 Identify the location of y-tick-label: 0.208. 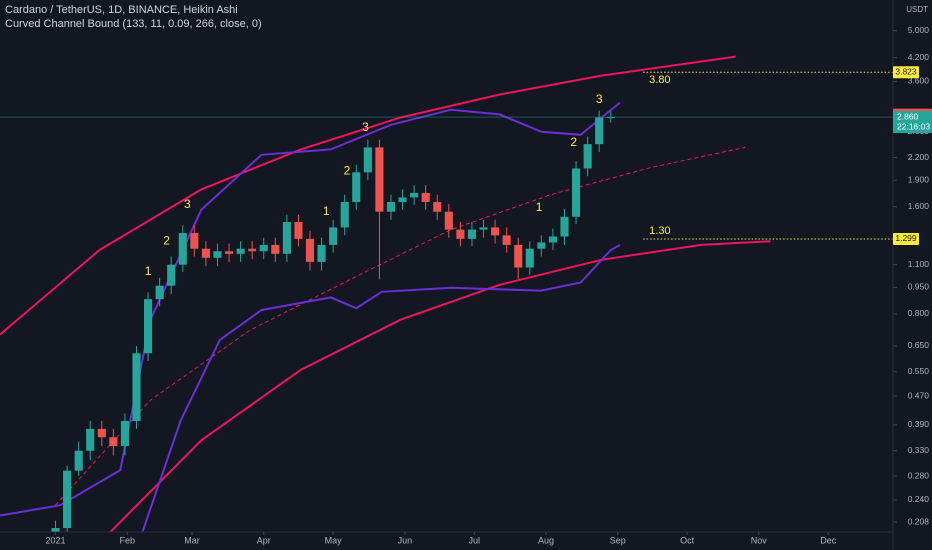
(919, 521).